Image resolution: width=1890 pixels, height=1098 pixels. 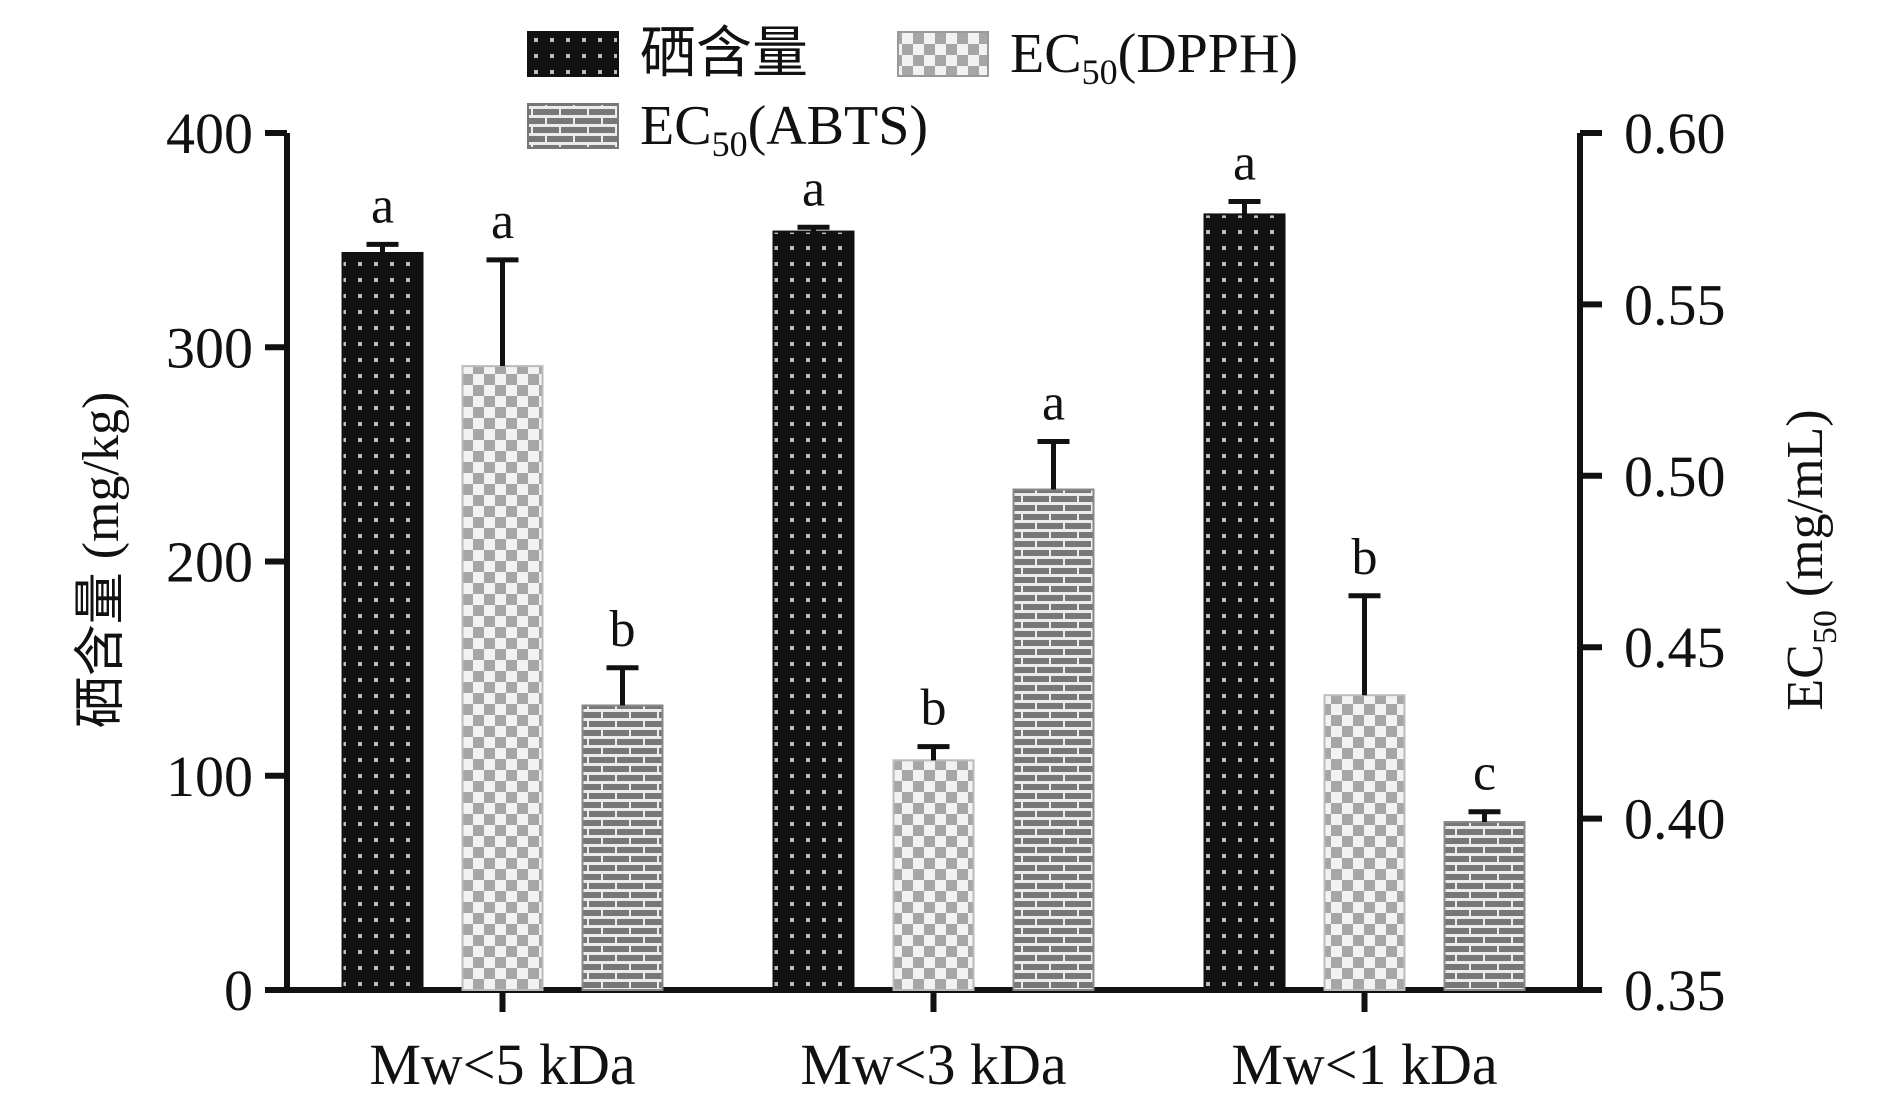 What do you see at coordinates (724, 54) in the screenshot?
I see `legend-label-se: 硒含量` at bounding box center [724, 54].